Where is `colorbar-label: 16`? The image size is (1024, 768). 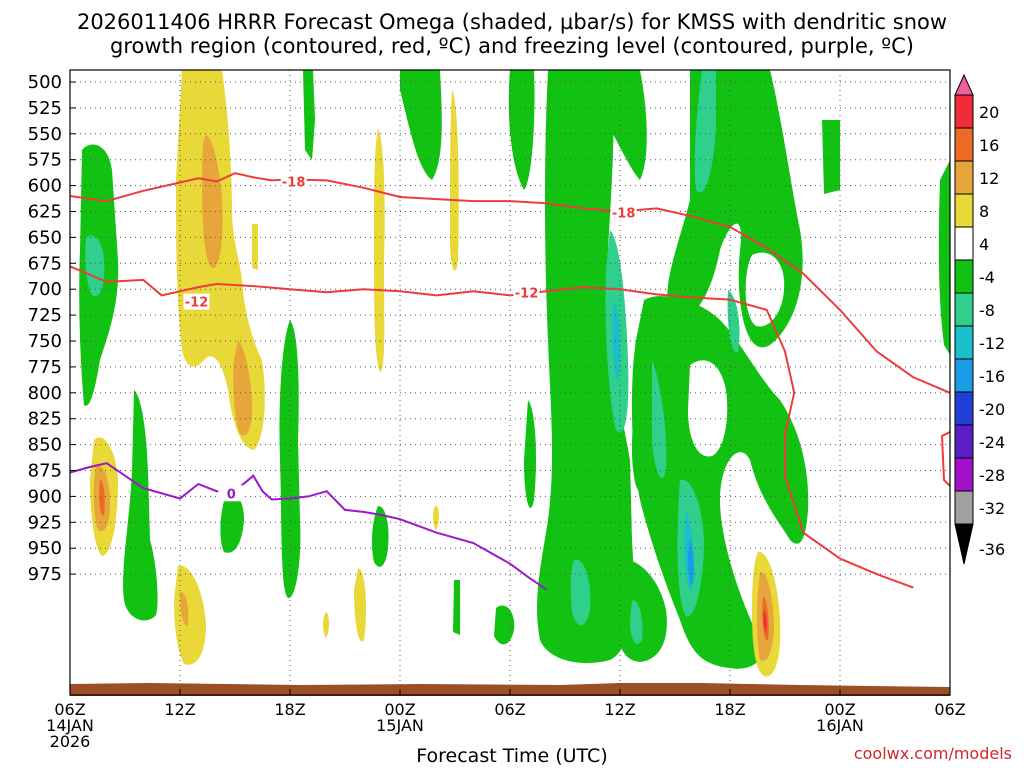 colorbar-label: 16 is located at coordinates (989, 145).